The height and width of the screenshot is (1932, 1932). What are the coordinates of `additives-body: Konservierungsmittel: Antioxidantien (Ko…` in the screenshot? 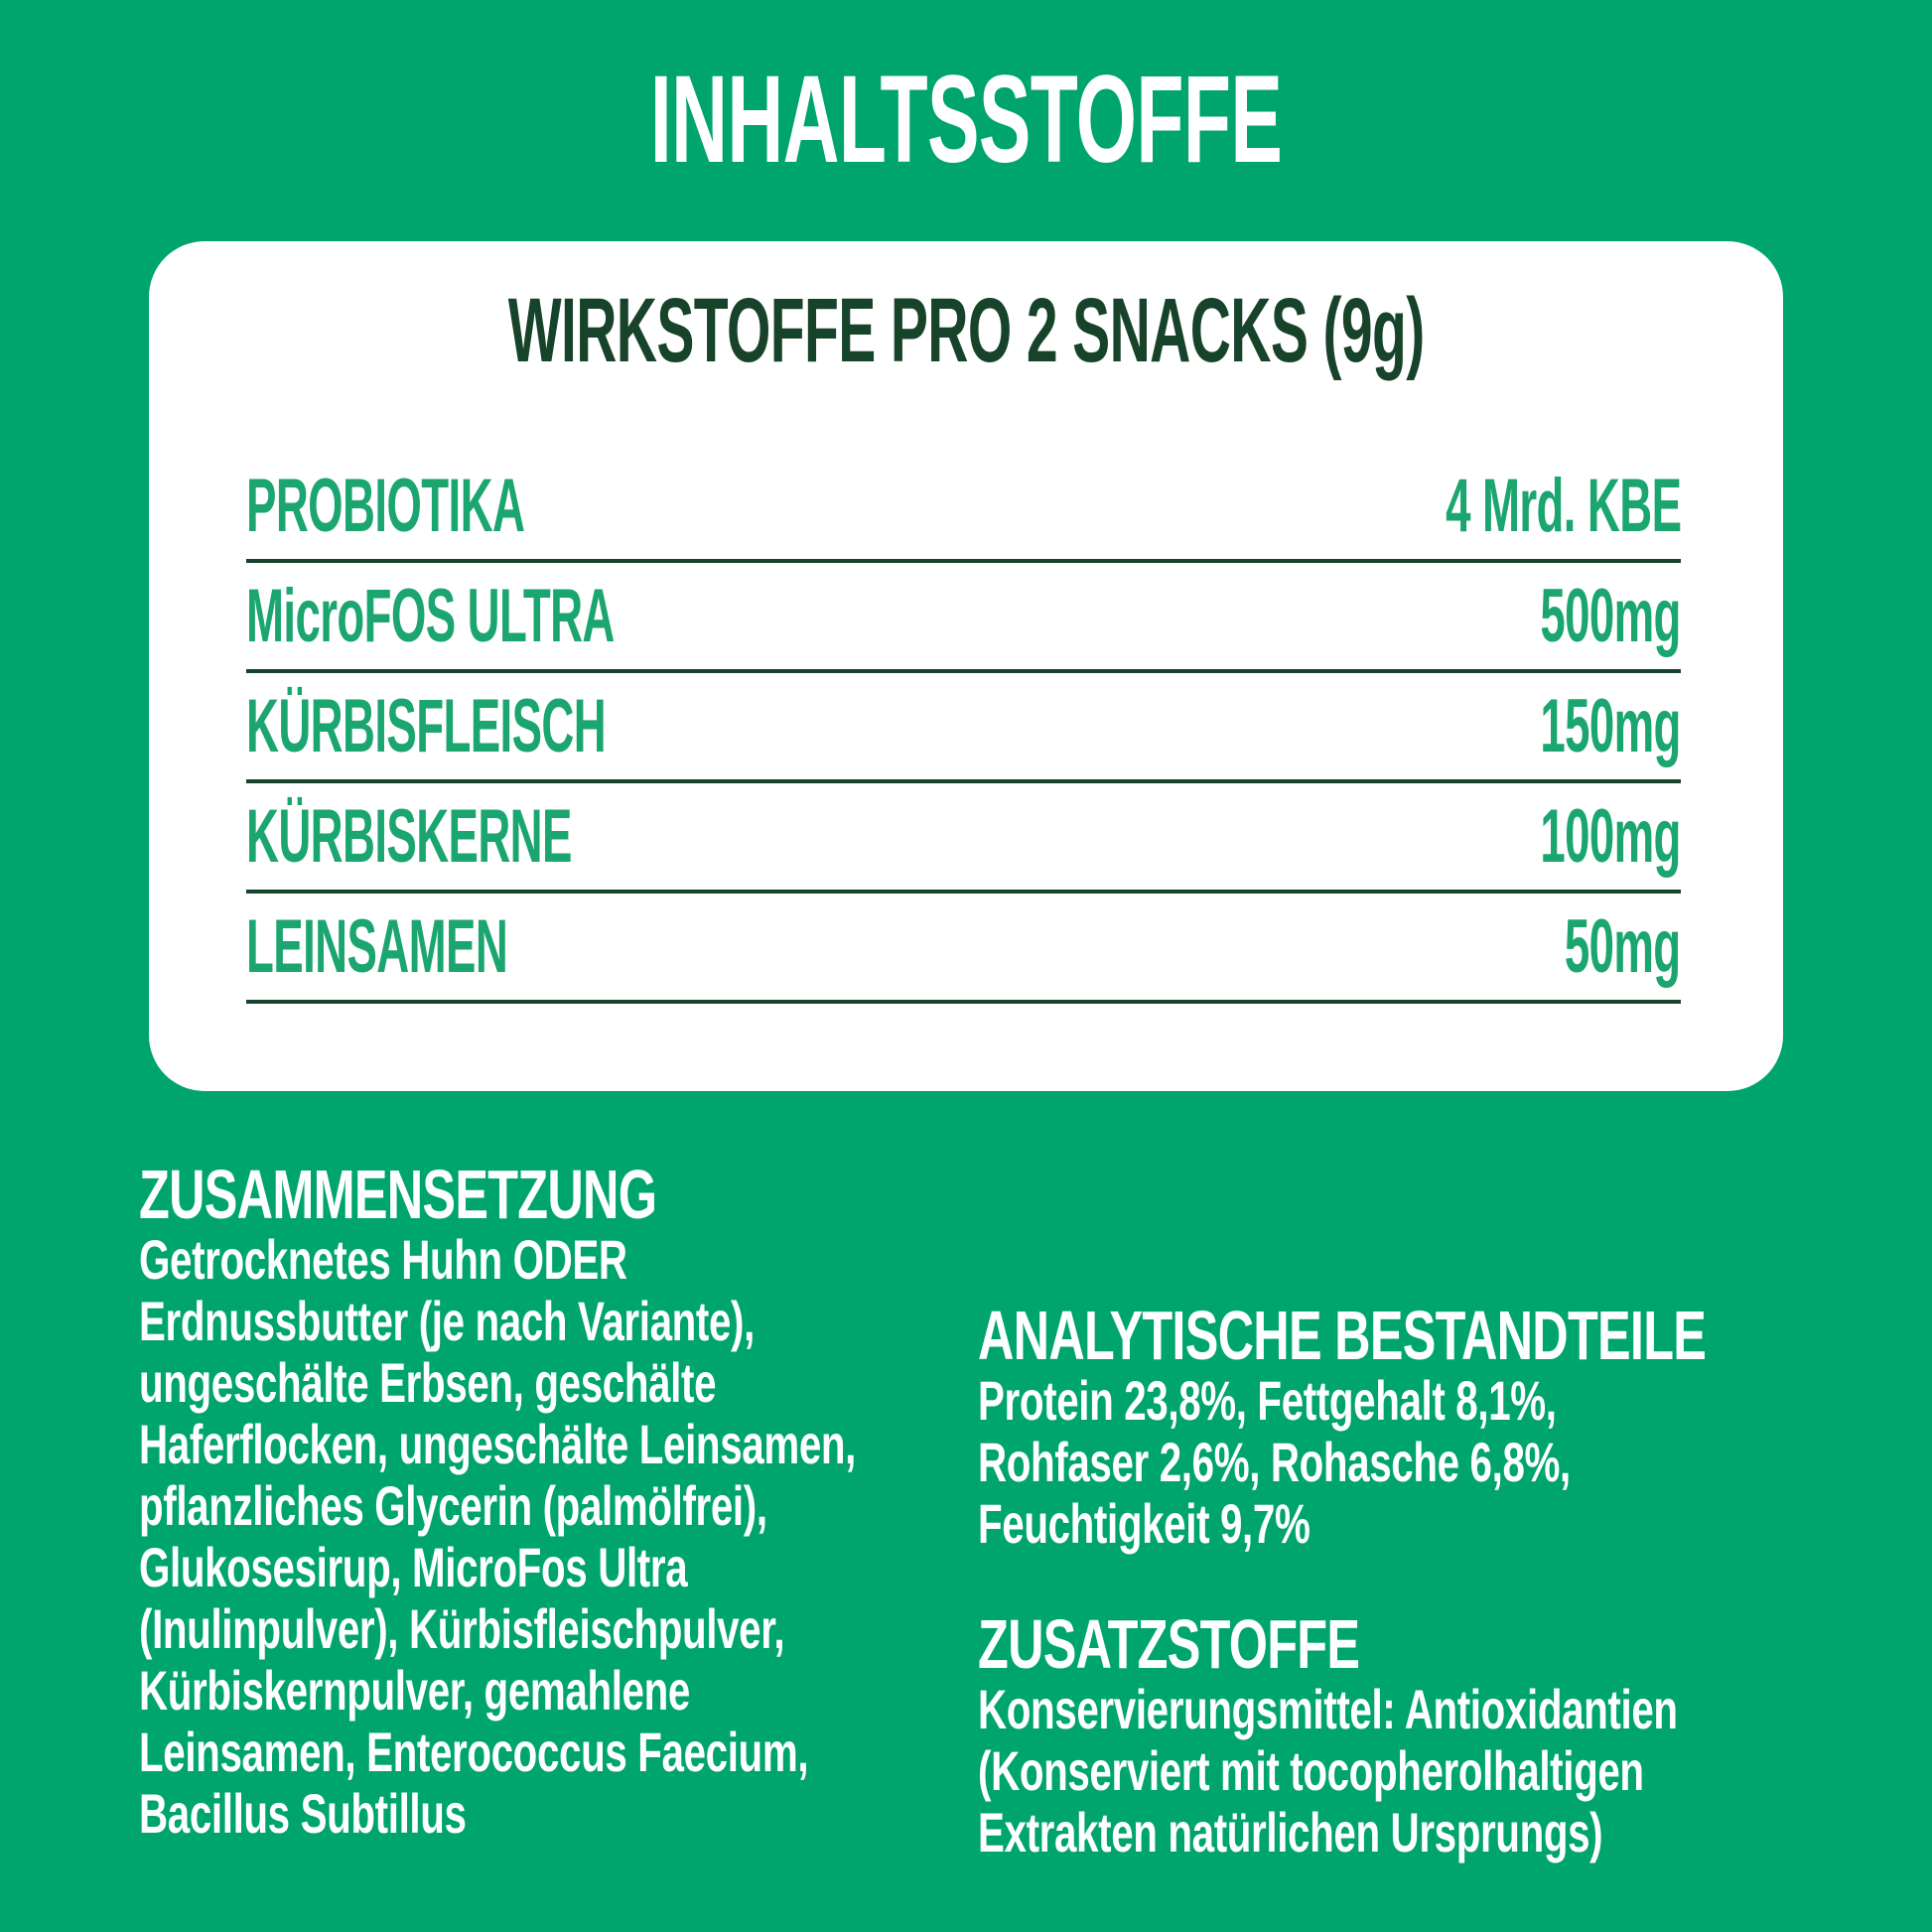 It's located at (1390, 1771).